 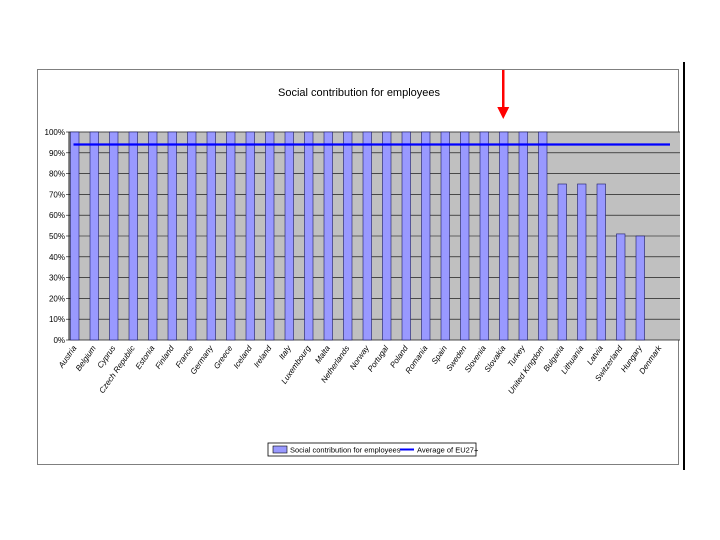 What do you see at coordinates (495, 359) in the screenshot?
I see `category-label: Slovakia` at bounding box center [495, 359].